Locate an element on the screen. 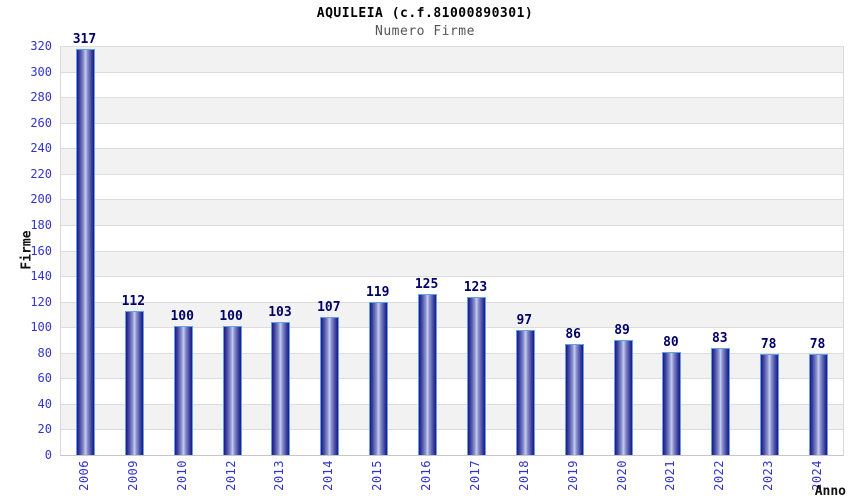 This screenshot has width=850, height=500. bar-2024 is located at coordinates (819, 404).